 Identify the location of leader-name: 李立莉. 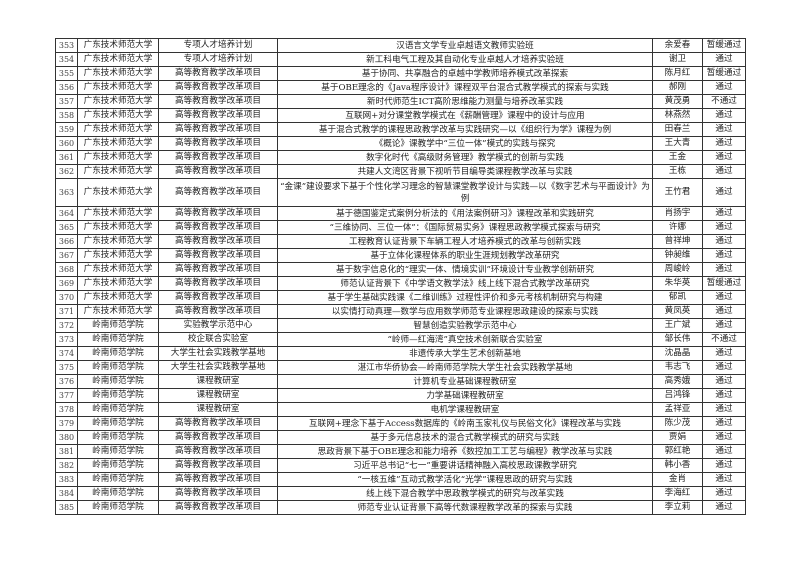
(677, 507).